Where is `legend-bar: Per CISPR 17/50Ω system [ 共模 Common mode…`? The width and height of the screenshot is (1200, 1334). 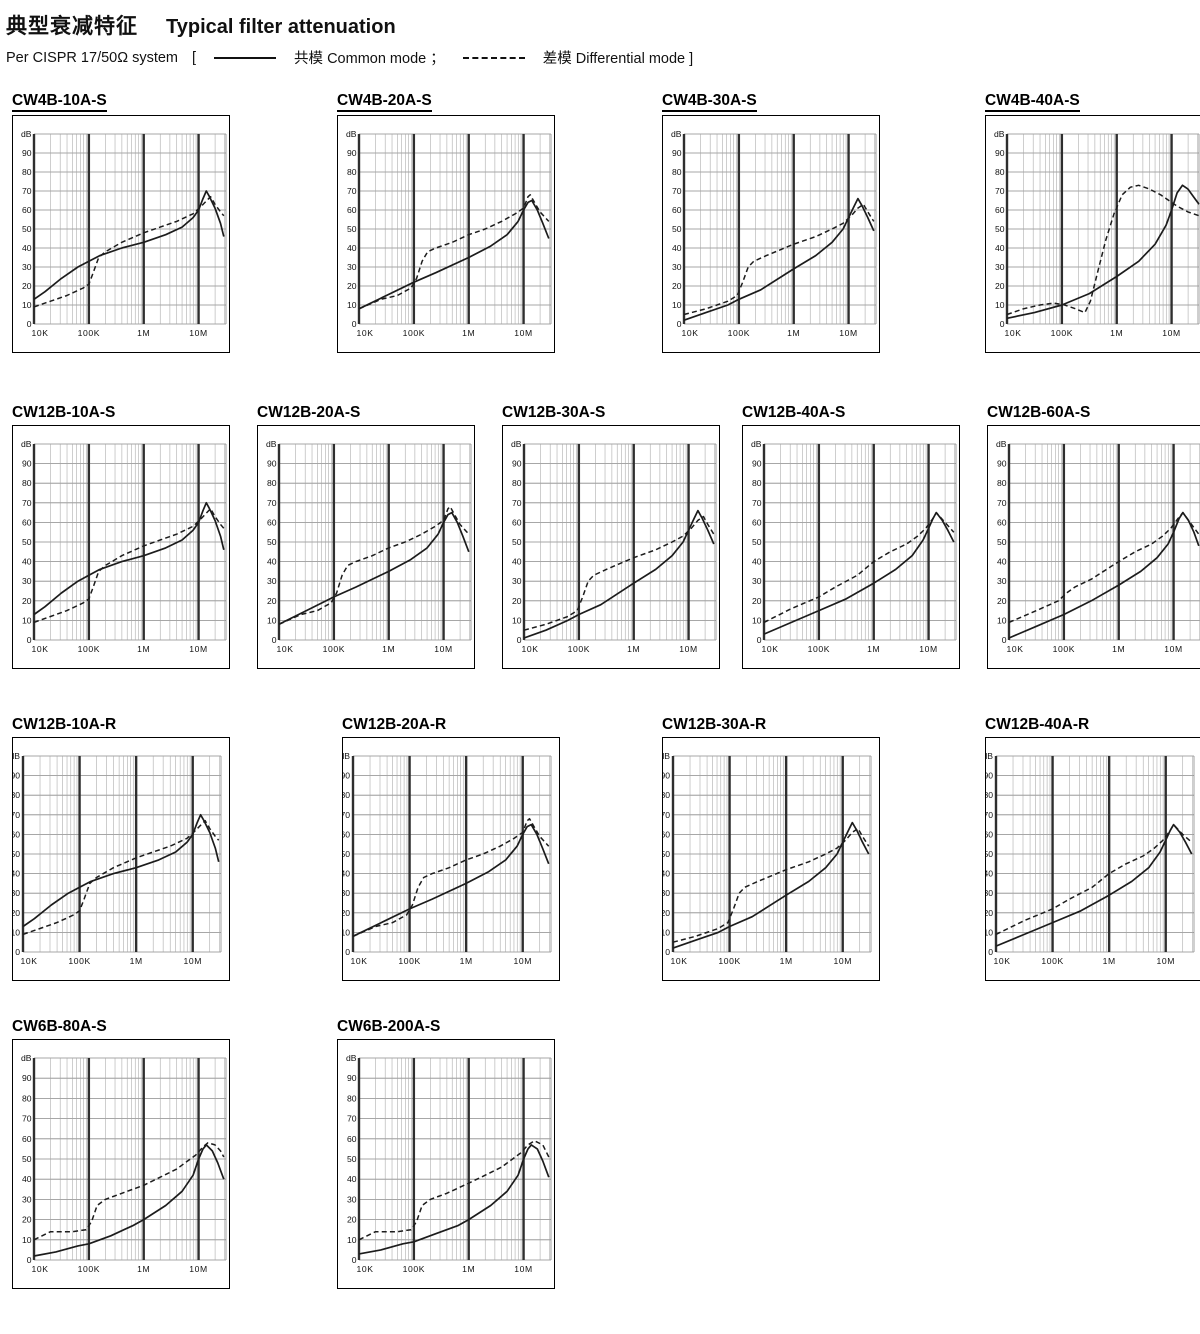 legend-bar: Per CISPR 17/50Ω system [ 共模 Common mode… is located at coordinates (601, 57).